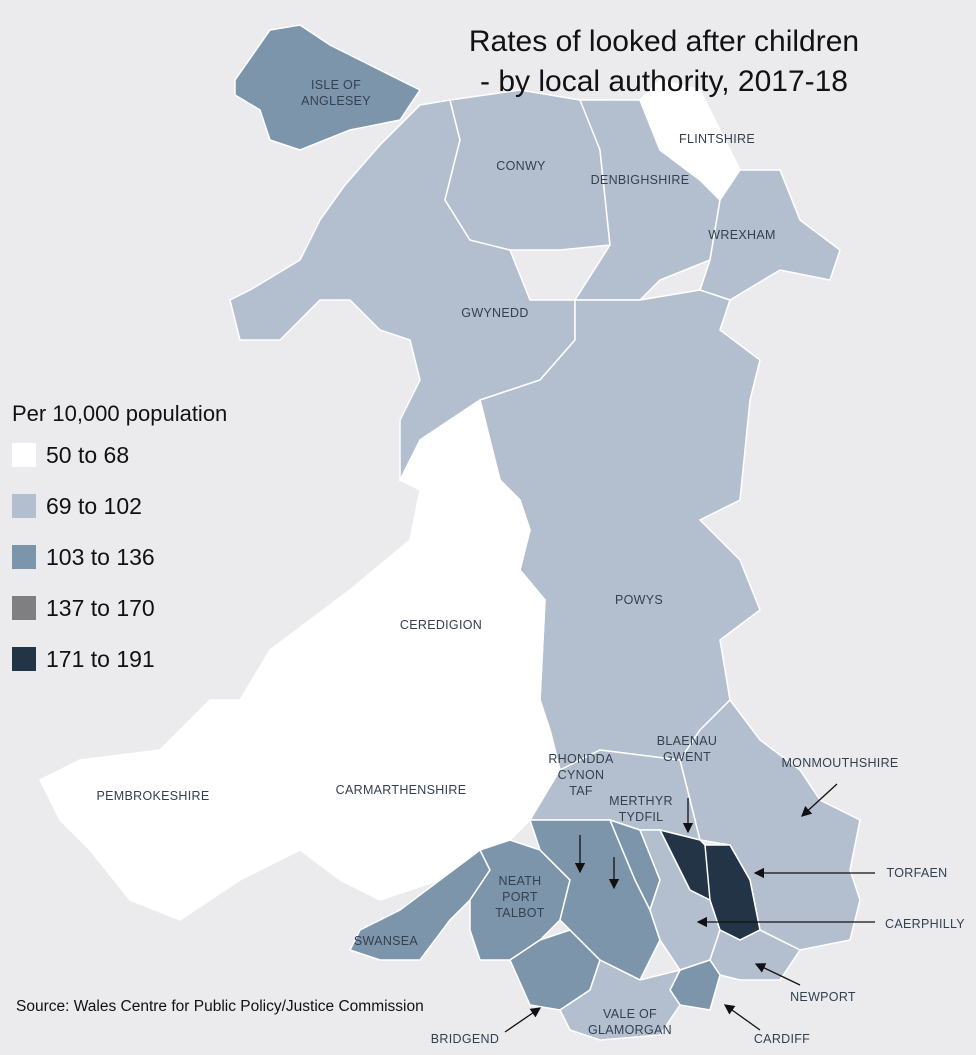  I want to click on region-label: FLINTSHIRE, so click(717, 139).